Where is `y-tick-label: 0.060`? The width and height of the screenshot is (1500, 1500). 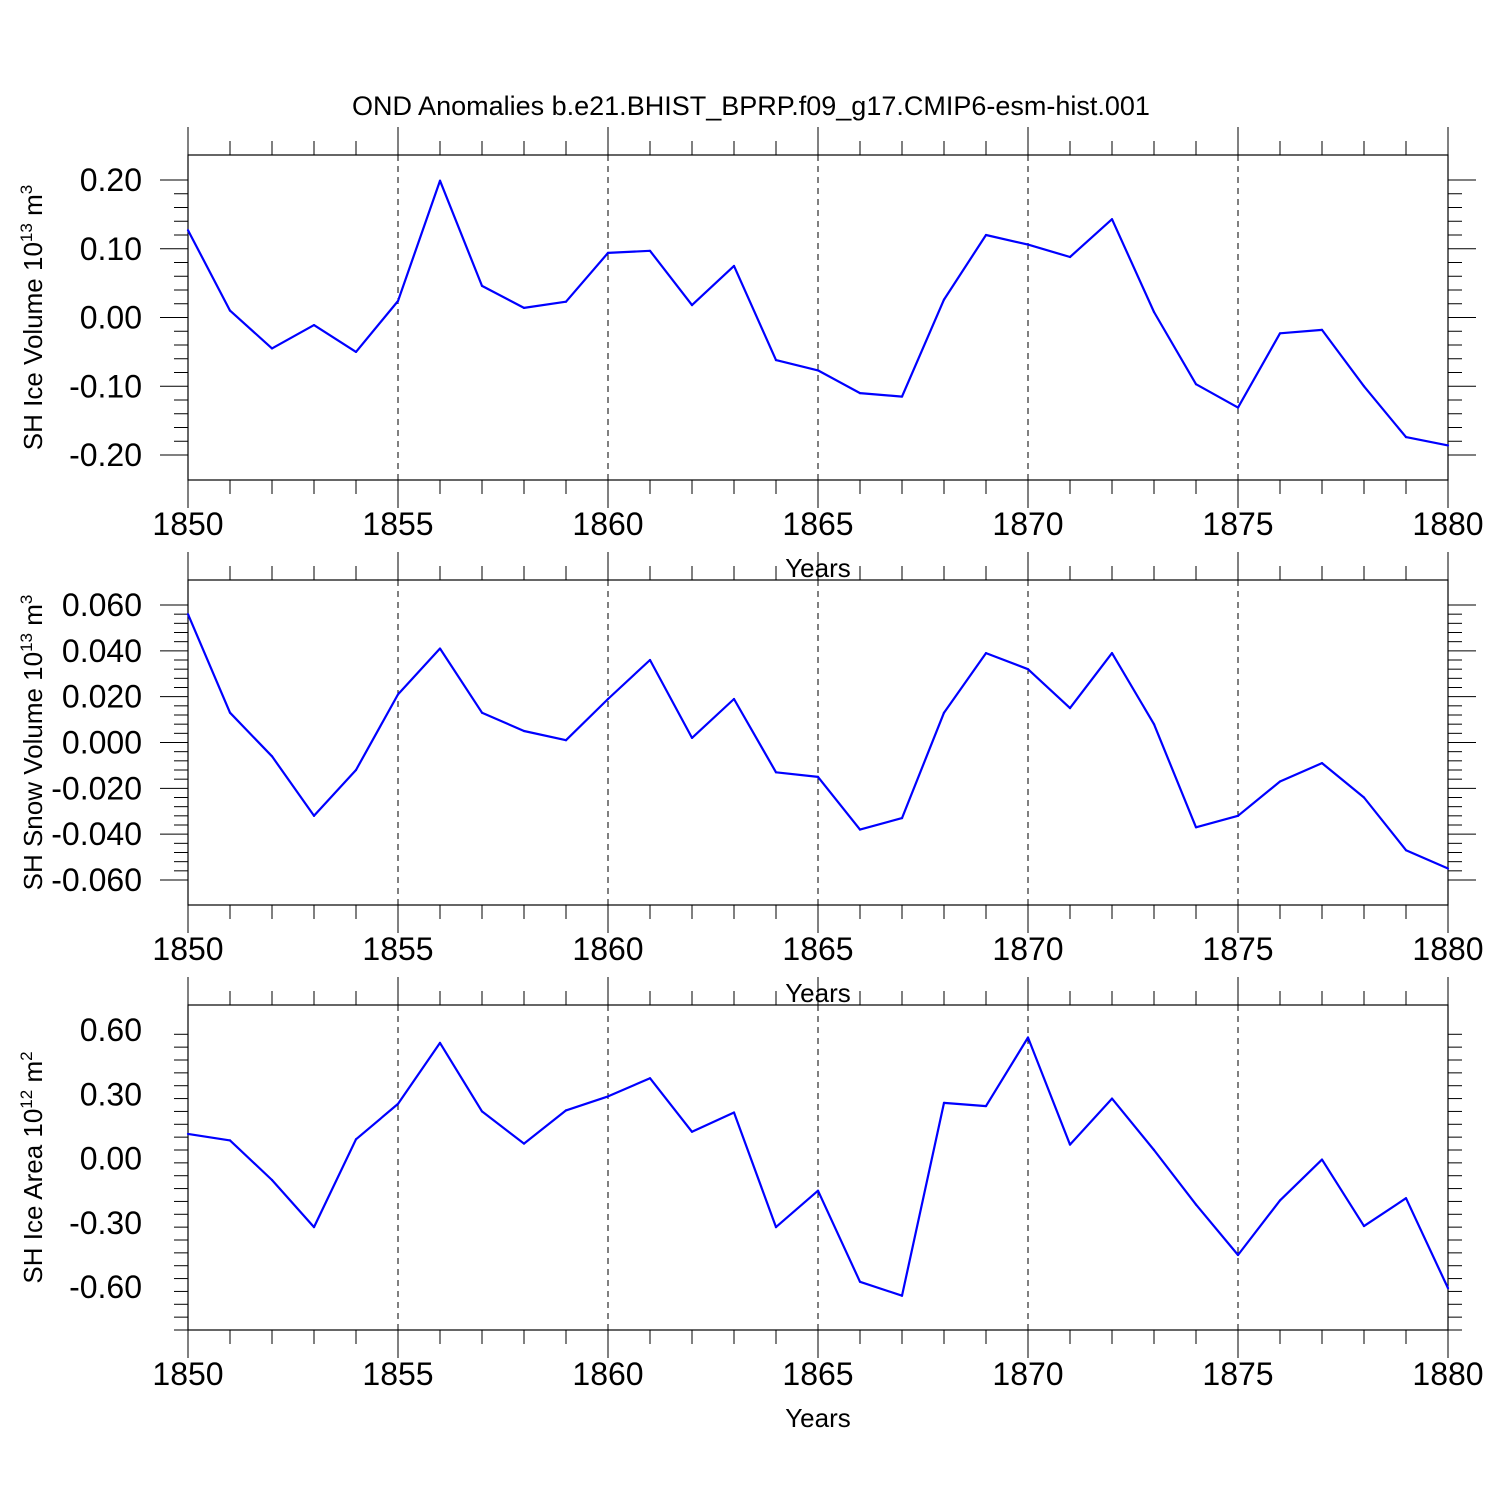 y-tick-label: 0.060 is located at coordinates (102, 605).